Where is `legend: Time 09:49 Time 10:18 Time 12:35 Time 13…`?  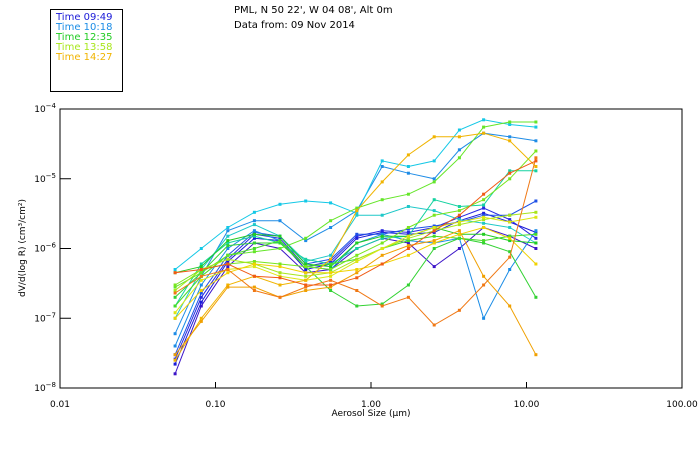 legend: Time 09:49 Time 10:18 Time 12:35 Time 13… is located at coordinates (86, 50).